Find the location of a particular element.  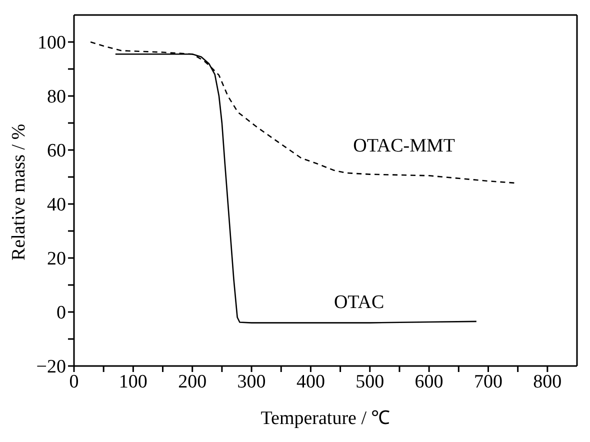

y-tick-label: 0 is located at coordinates (61, 313).